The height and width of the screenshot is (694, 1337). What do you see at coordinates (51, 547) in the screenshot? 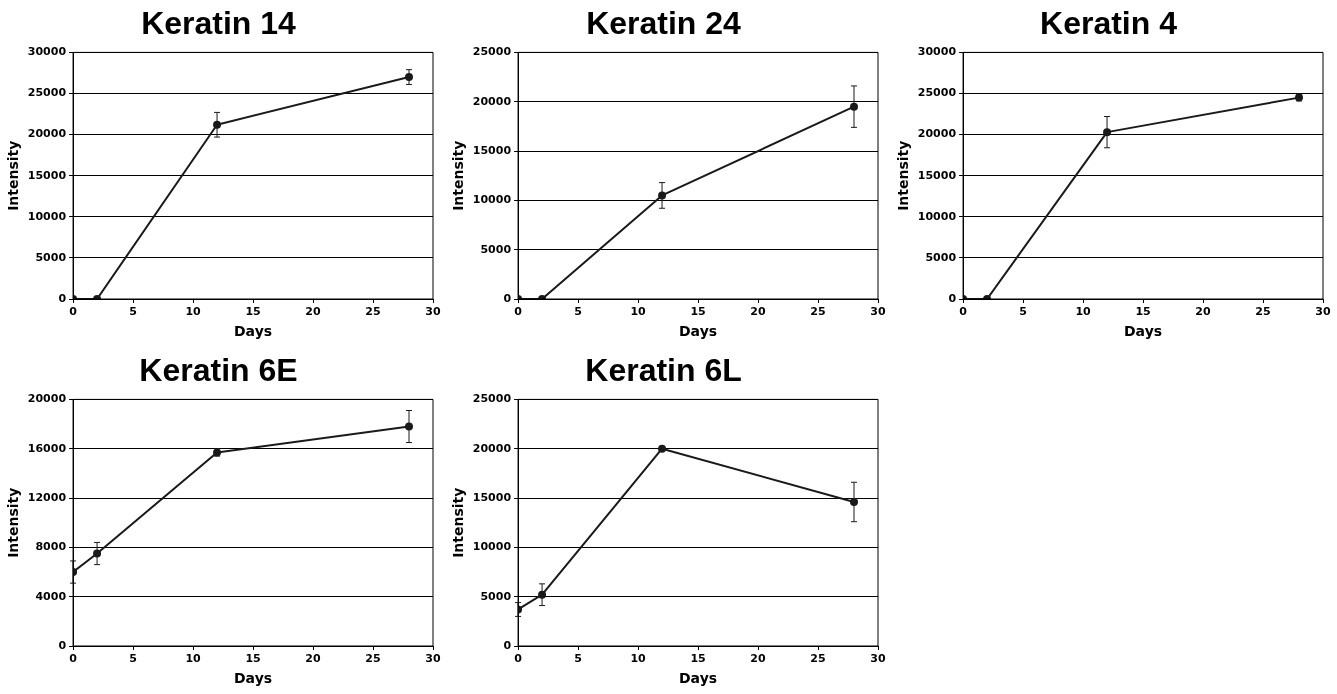
I see `y-tick-label: 8000` at bounding box center [51, 547].